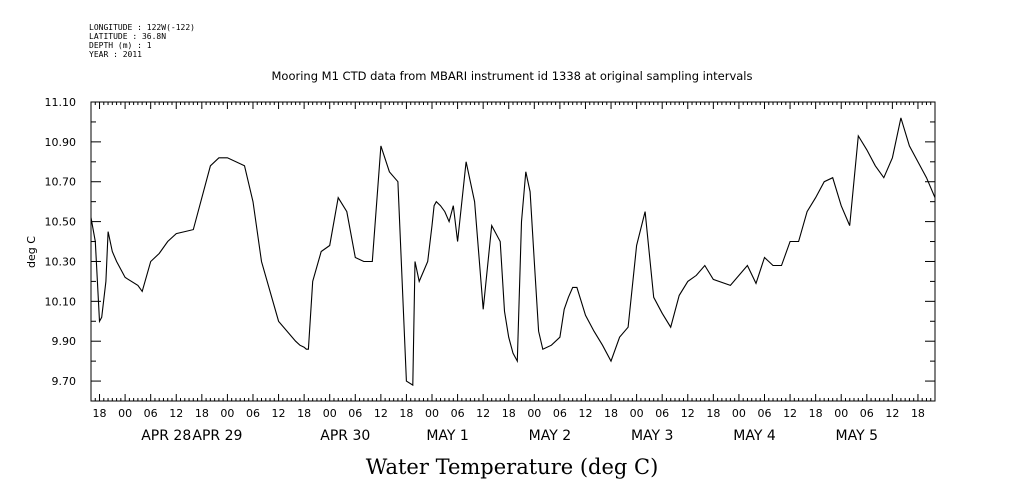 This screenshot has height=504, width=1009. What do you see at coordinates (857, 436) in the screenshot?
I see `x-date-label: MAY 5` at bounding box center [857, 436].